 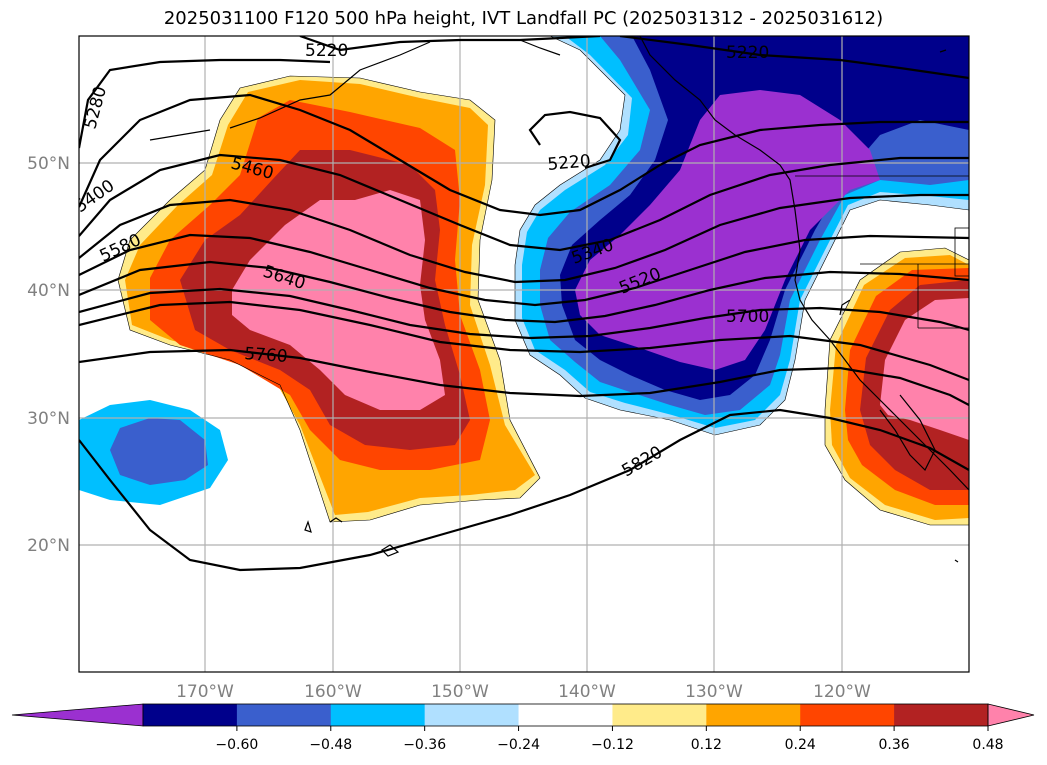 I want to click on lat-tick-label: 20°N, so click(x=48, y=546).